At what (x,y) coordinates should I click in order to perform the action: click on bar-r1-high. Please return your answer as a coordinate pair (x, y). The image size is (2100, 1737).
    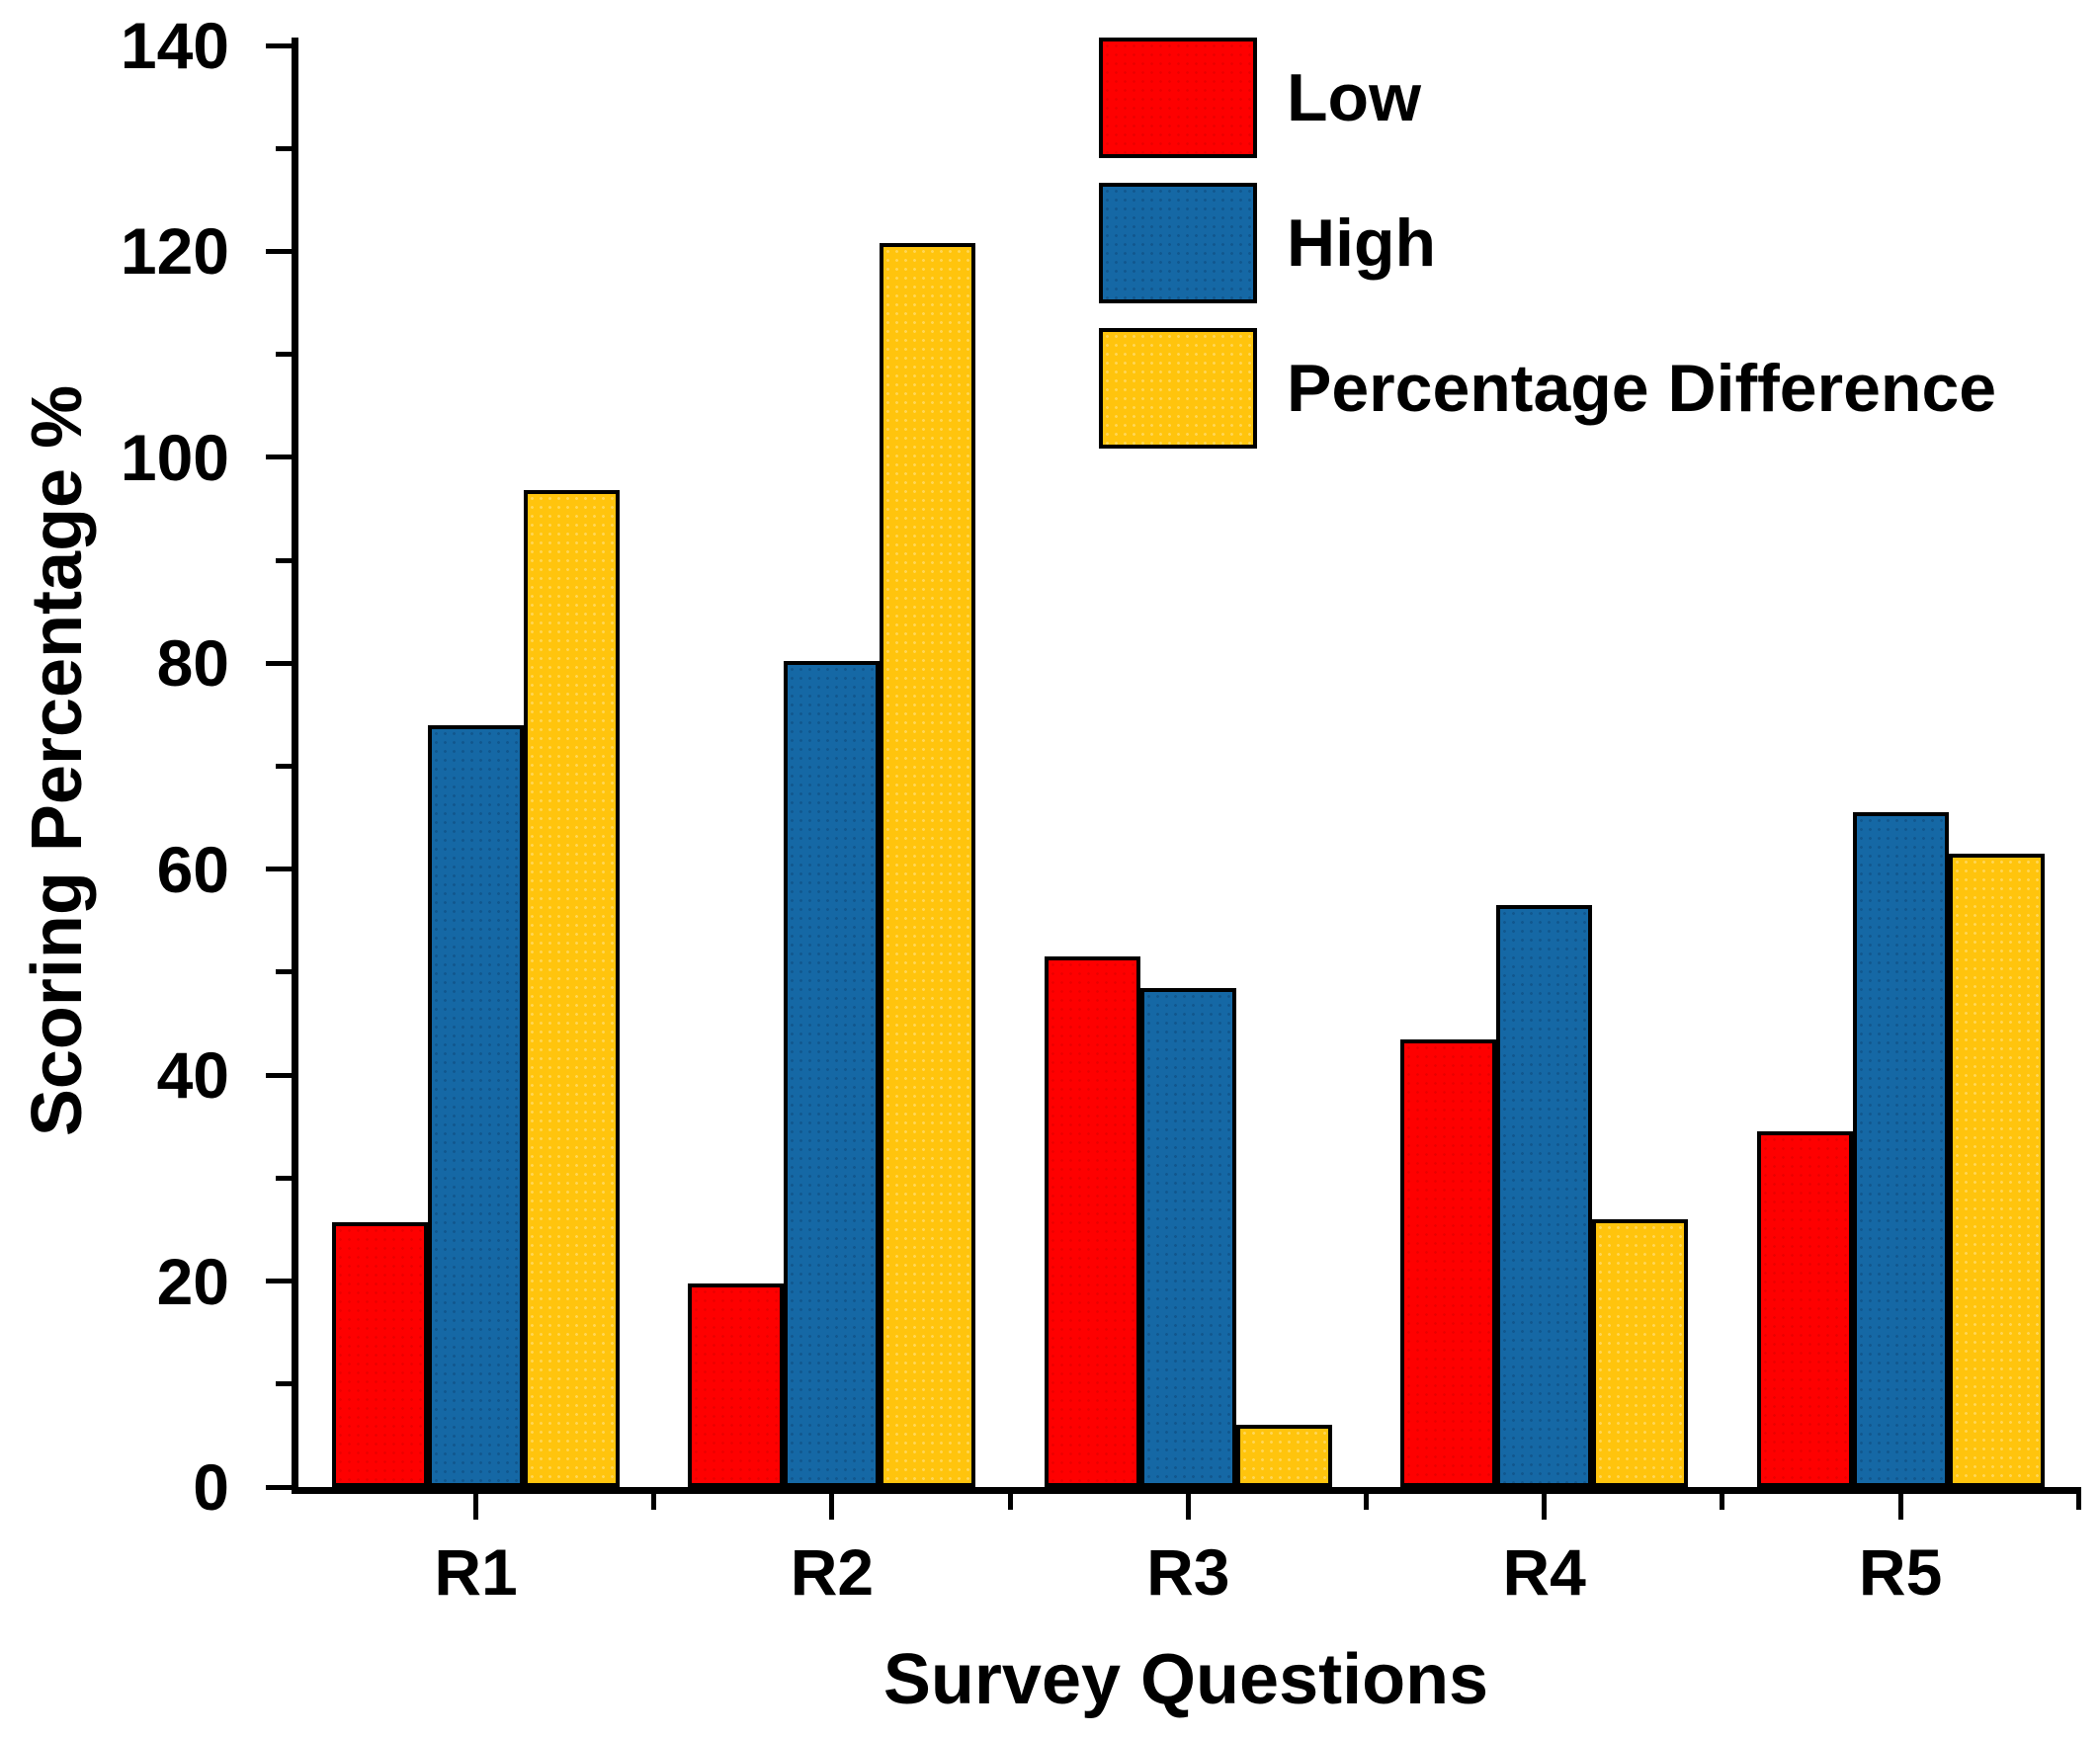
    Looking at the image, I should click on (476, 1105).